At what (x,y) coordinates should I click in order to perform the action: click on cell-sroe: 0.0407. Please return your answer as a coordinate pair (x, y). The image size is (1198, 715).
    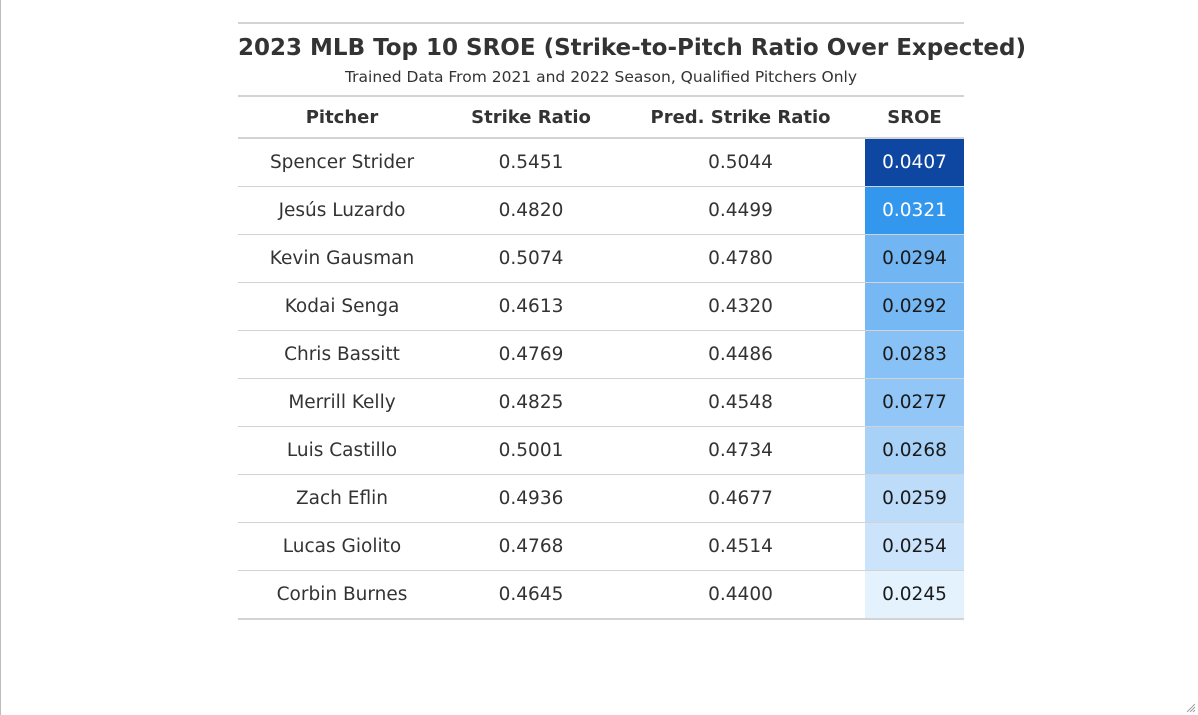
    Looking at the image, I should click on (914, 162).